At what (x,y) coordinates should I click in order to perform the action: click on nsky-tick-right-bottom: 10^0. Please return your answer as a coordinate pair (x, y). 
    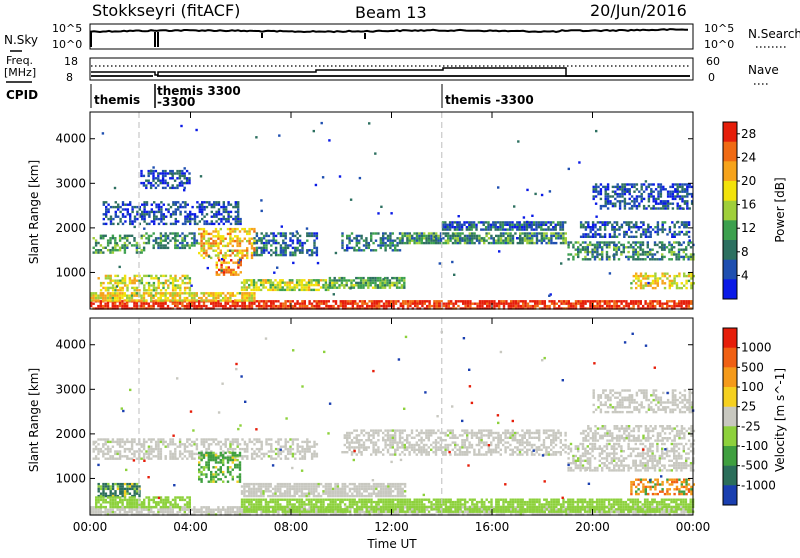
    Looking at the image, I should click on (719, 44).